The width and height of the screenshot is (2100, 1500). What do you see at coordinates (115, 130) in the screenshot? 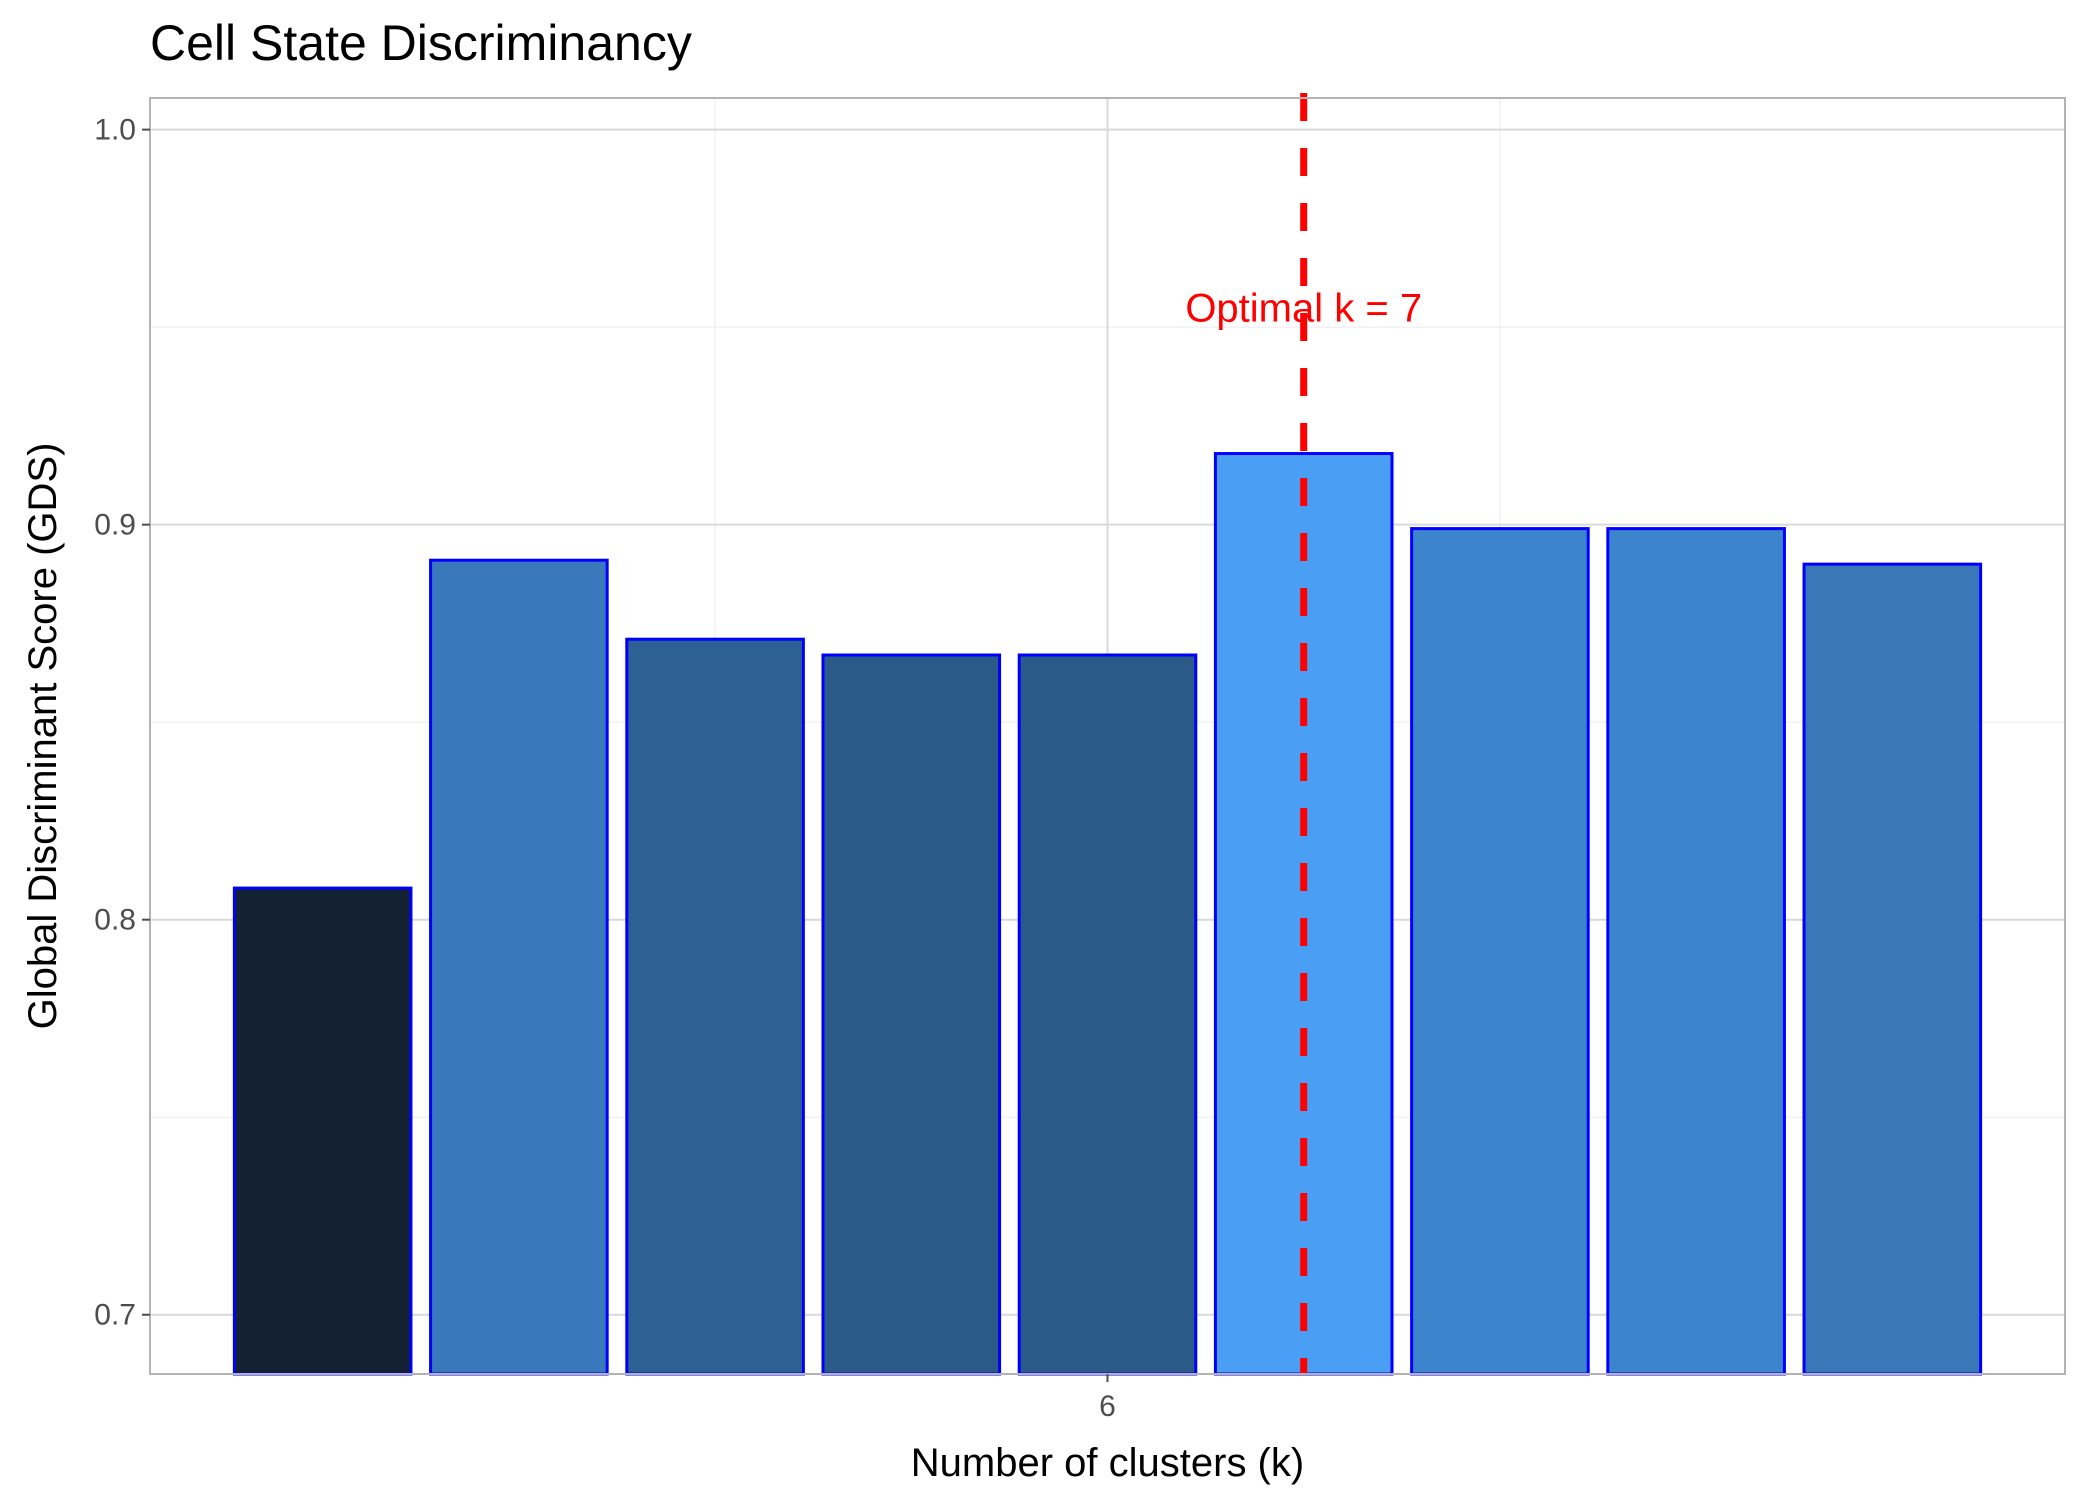
I see `y-tick-label: 1.0` at bounding box center [115, 130].